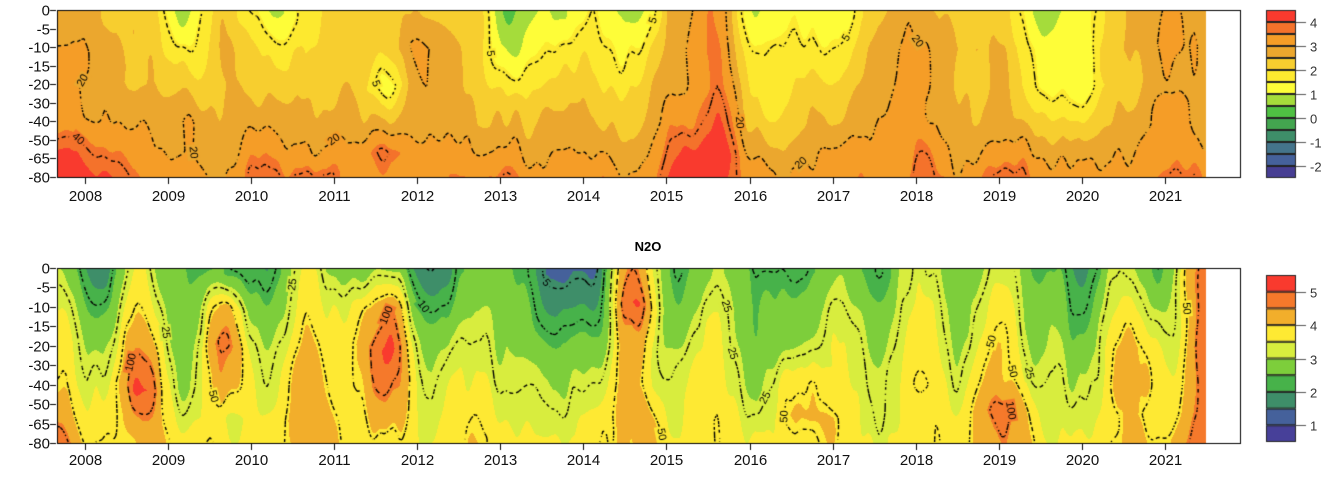 The width and height of the screenshot is (1327, 479). What do you see at coordinates (1314, 118) in the screenshot?
I see `colorbar-tick-label: 0` at bounding box center [1314, 118].